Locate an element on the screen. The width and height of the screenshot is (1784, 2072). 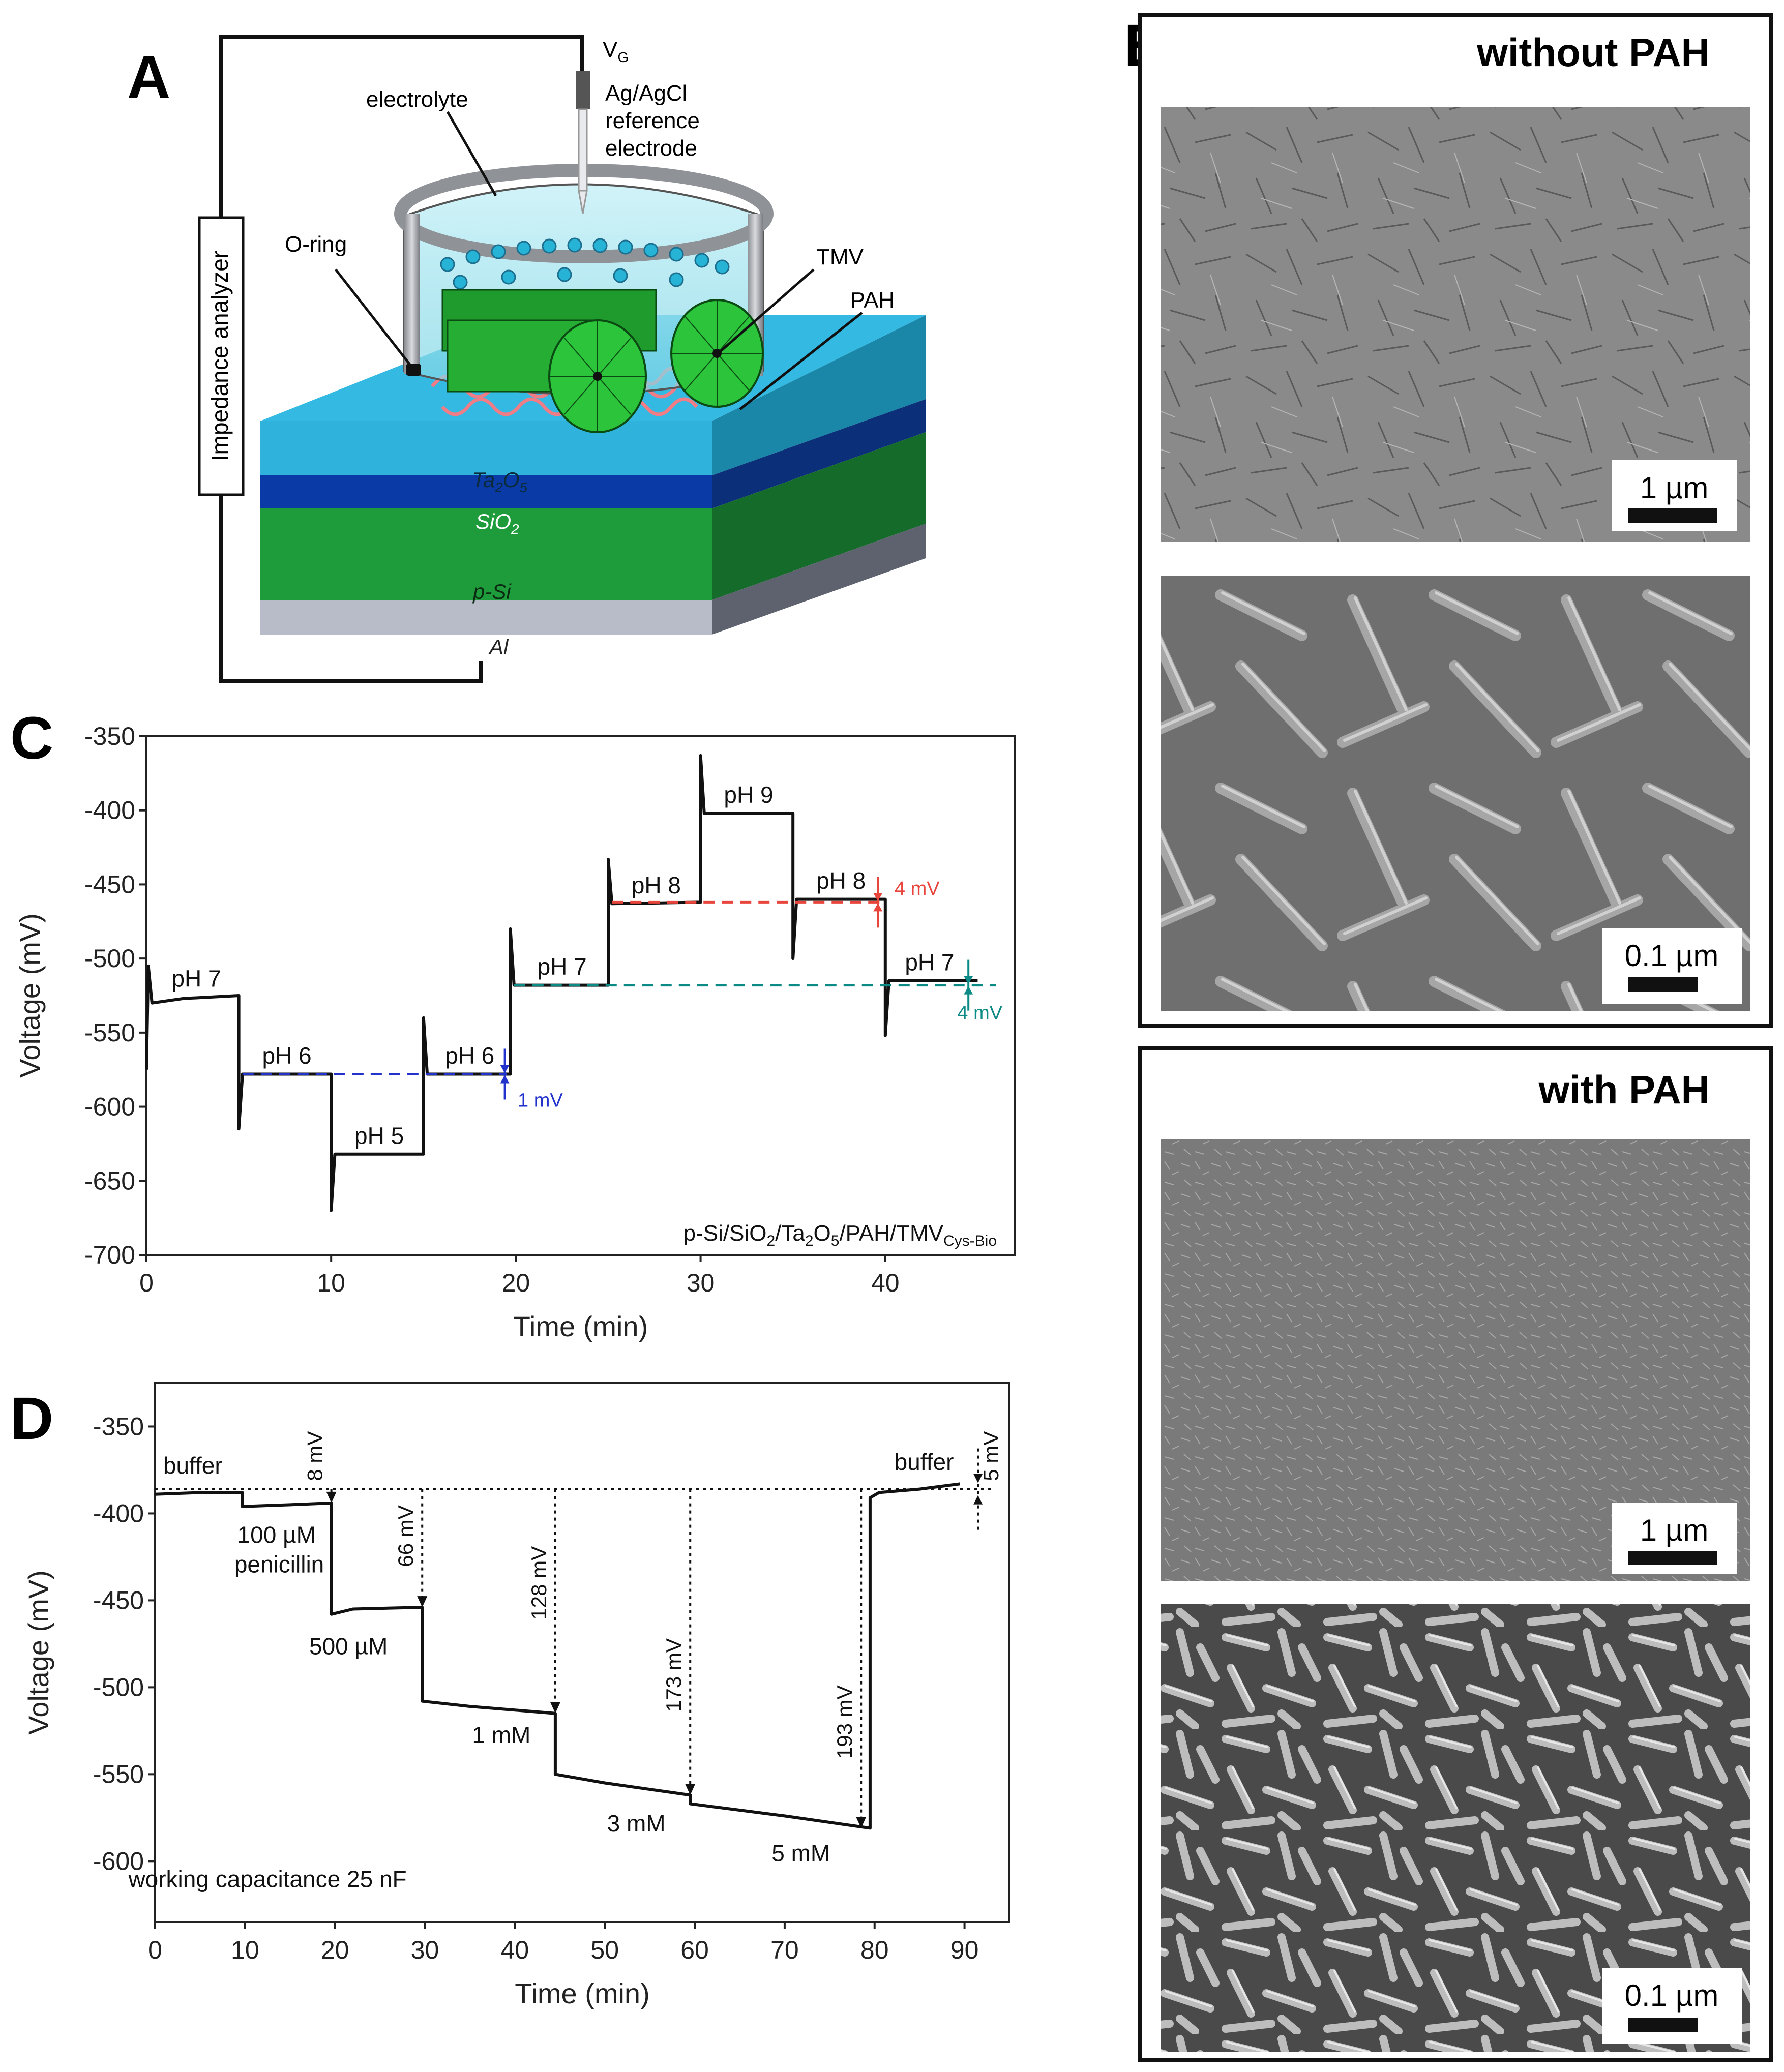
scale-bar-with-bottom is located at coordinates (1663, 2025).